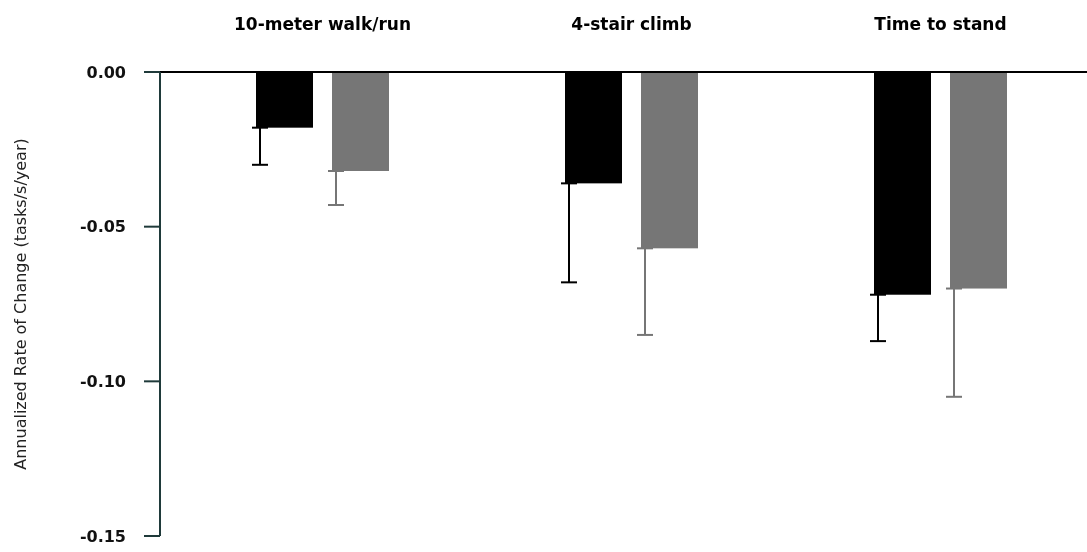 Image resolution: width=1087 pixels, height=552 pixels. I want to click on y-tick-label: -0.10, so click(102, 381).